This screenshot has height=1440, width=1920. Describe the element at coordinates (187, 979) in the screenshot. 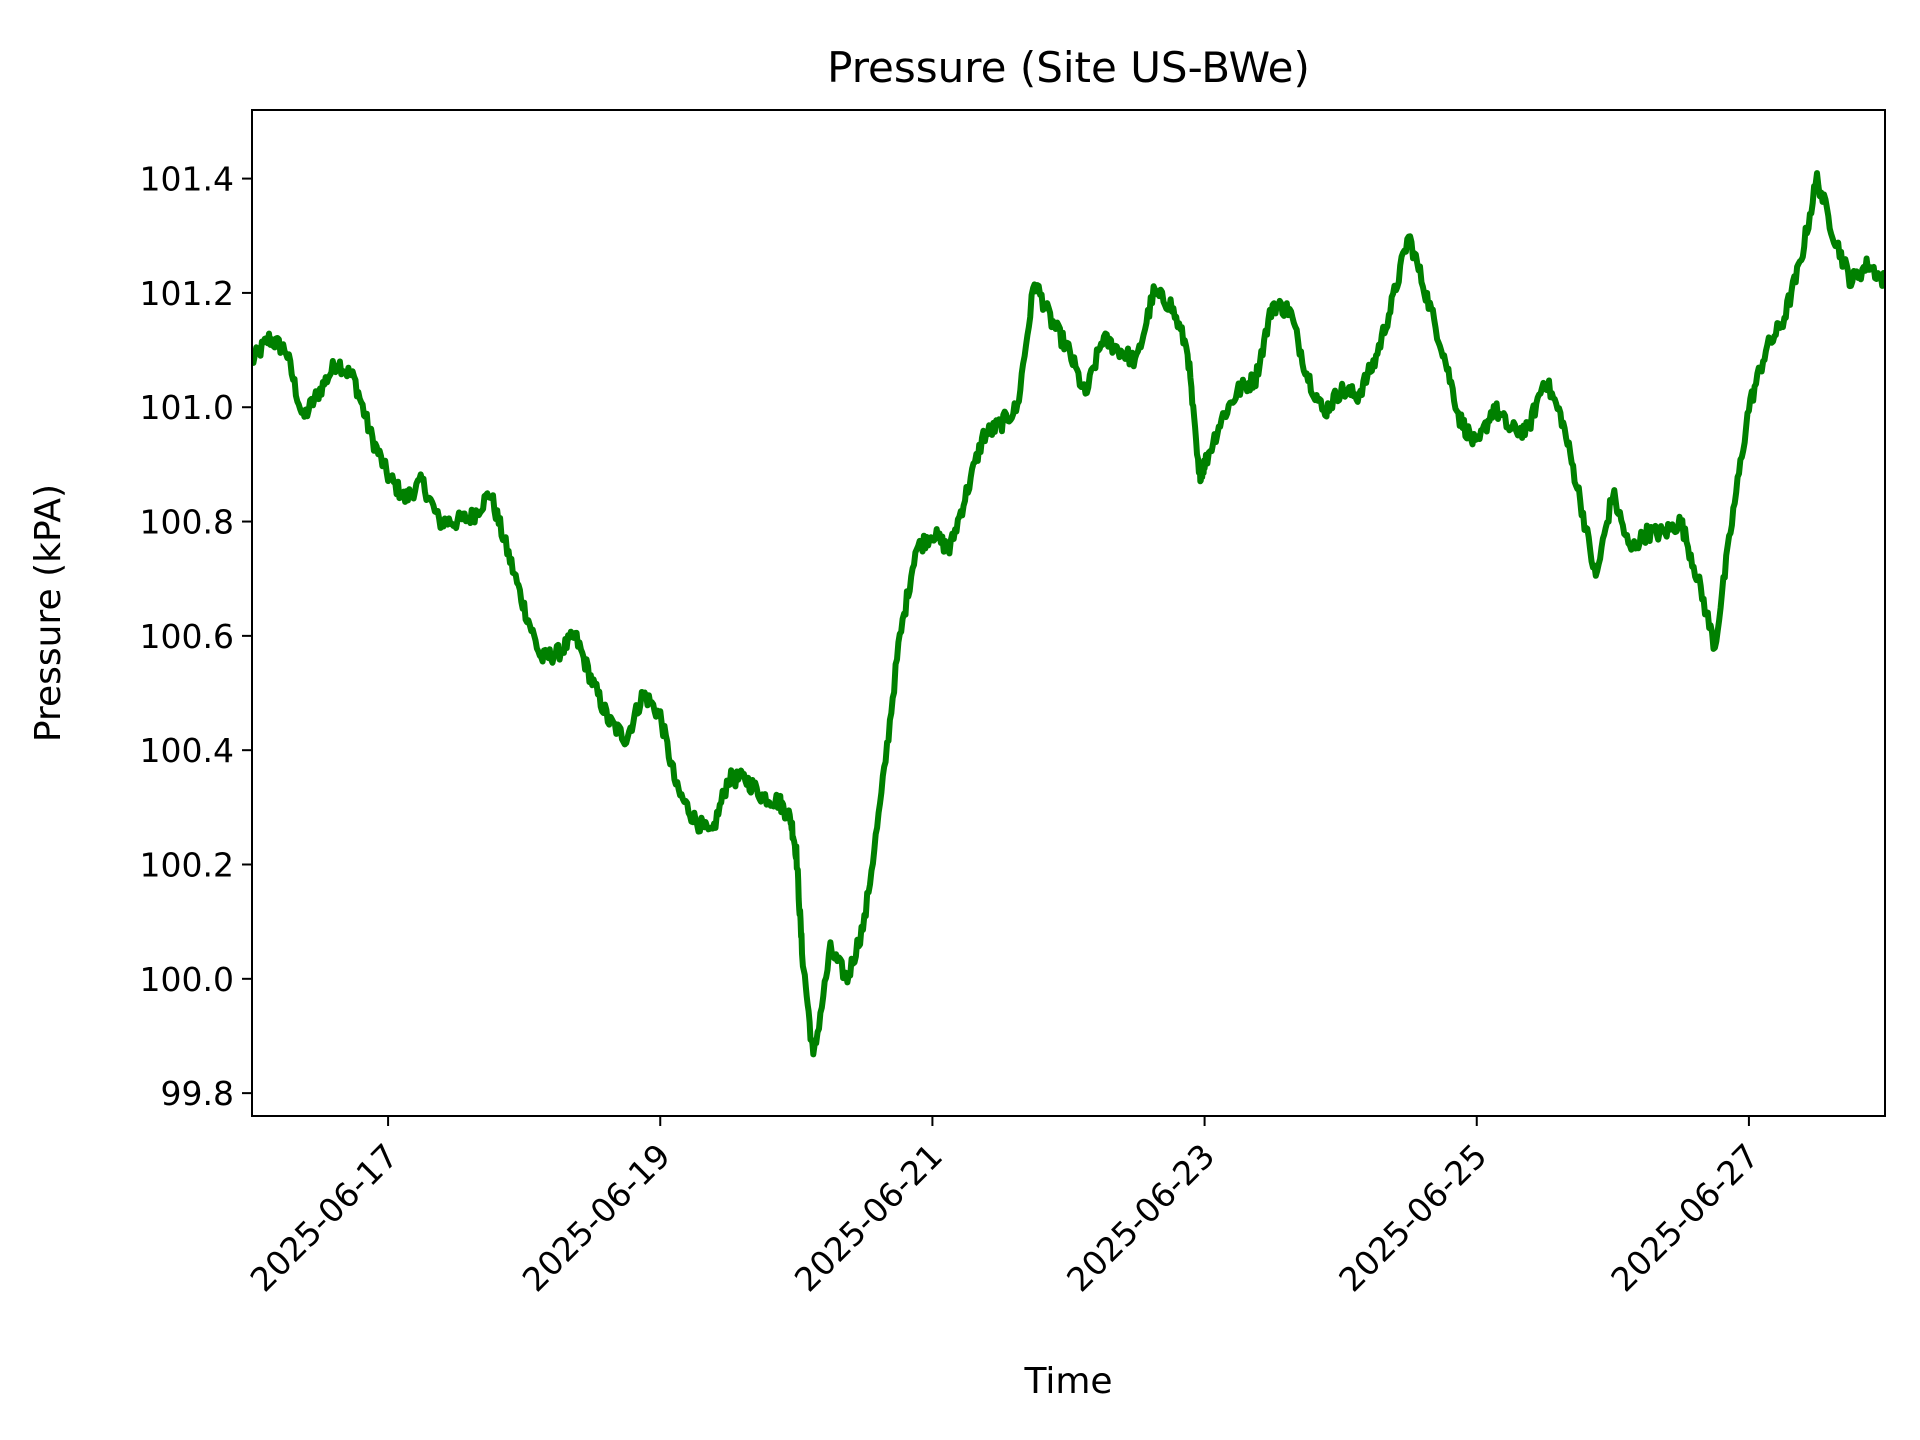

I see `y-tick-label: 100.0` at that location.